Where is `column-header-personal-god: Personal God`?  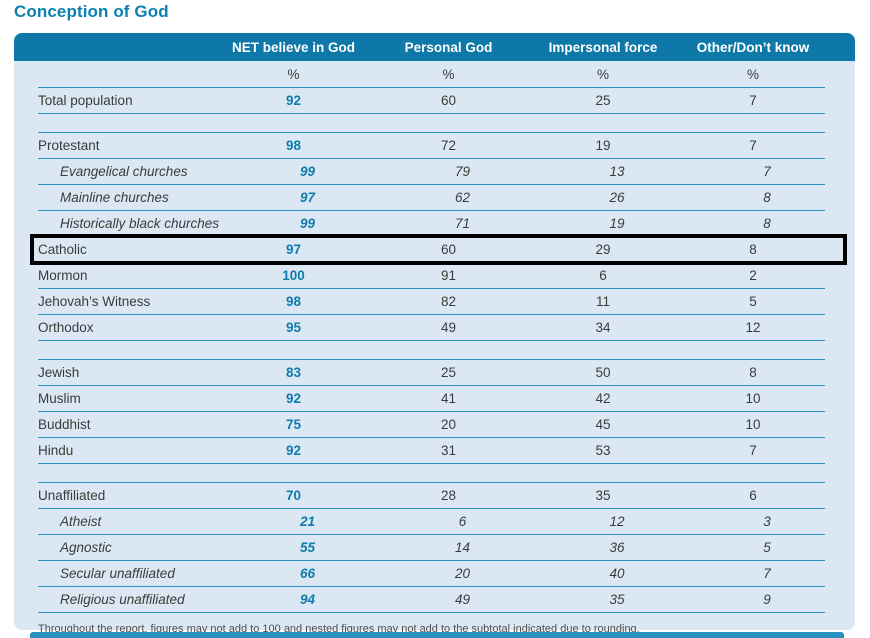
column-header-personal-god: Personal God is located at coordinates (448, 47).